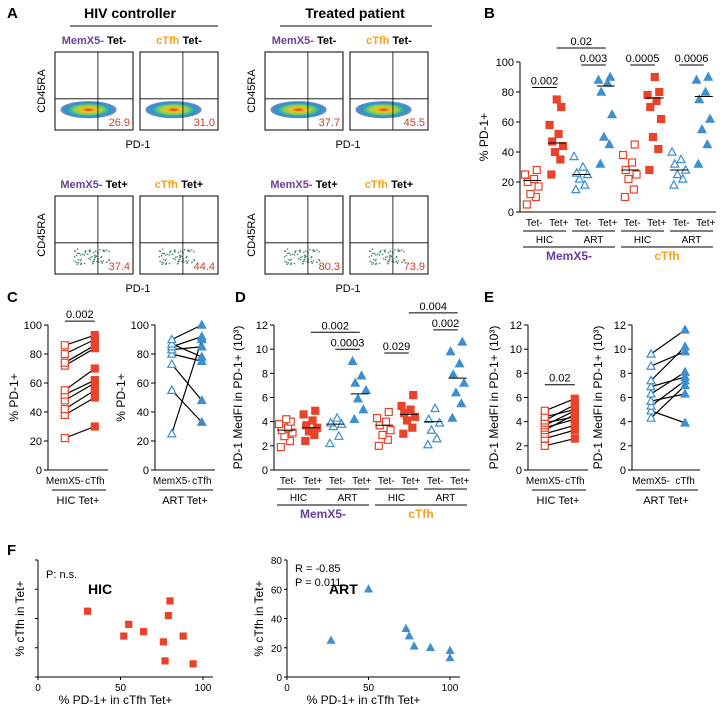 Image resolution: width=720 pixels, height=706 pixels. I want to click on panel-b-xtick-label: Tet-, so click(632, 223).